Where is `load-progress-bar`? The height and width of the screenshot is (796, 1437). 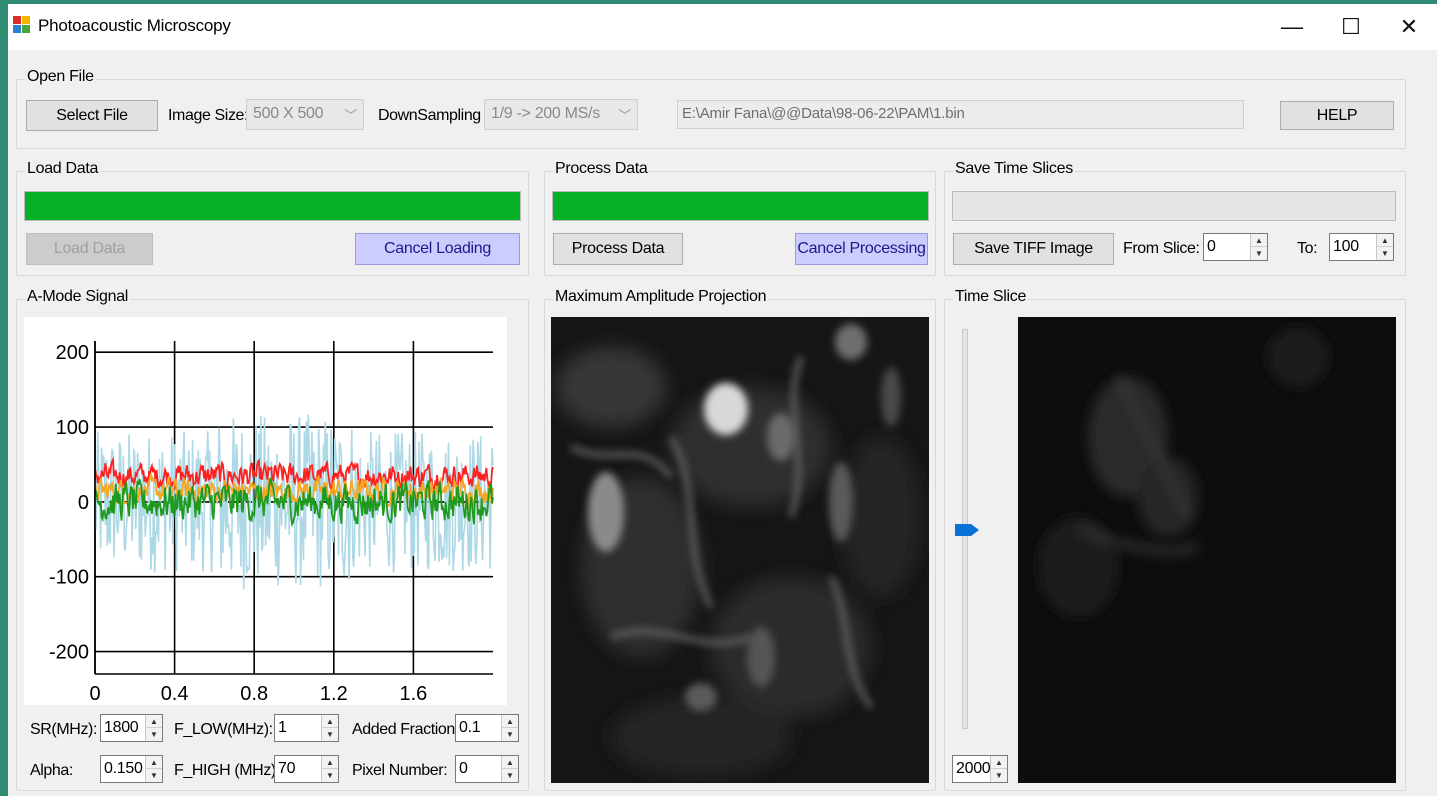
load-progress-bar is located at coordinates (272, 206).